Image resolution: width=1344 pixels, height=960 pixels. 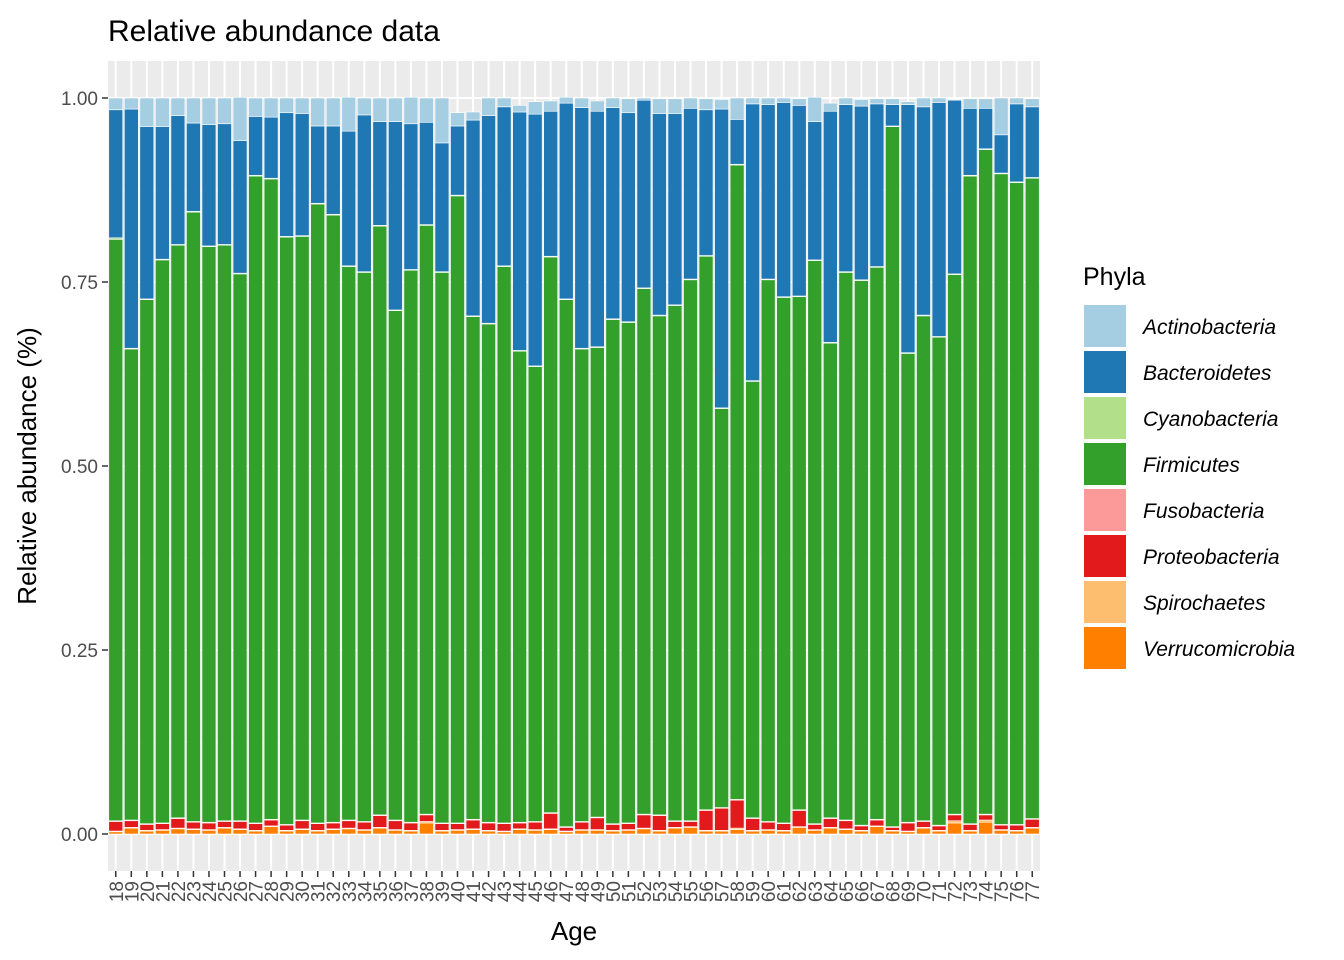 I want to click on legend-label: Actinobacteria, so click(x=1208, y=327).